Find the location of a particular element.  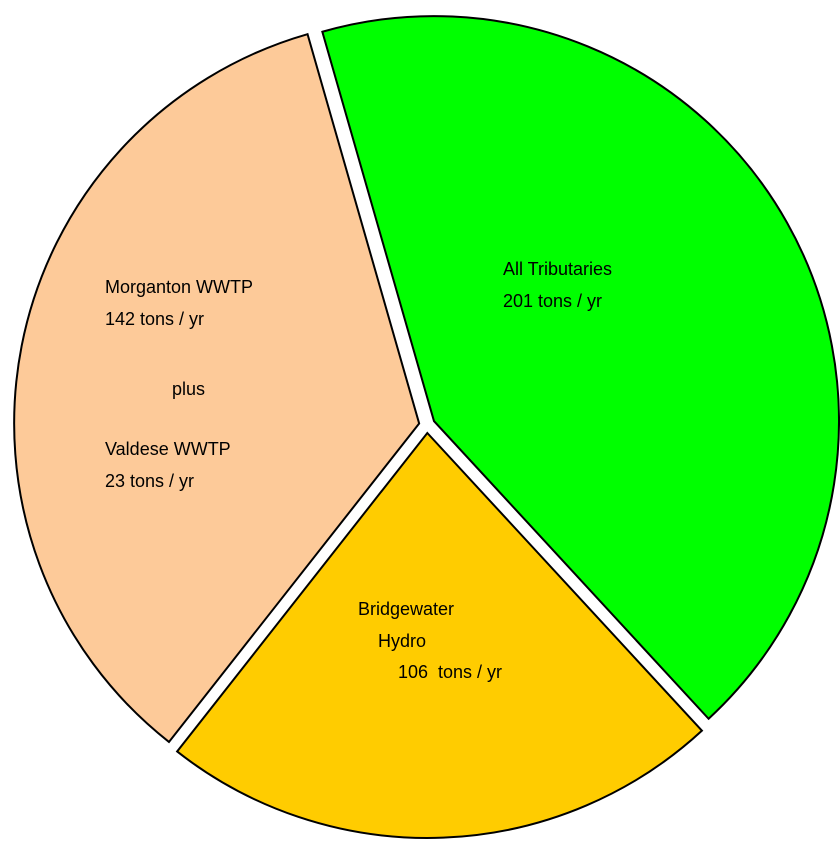

value-label: 142 tons / yr is located at coordinates (154, 319).